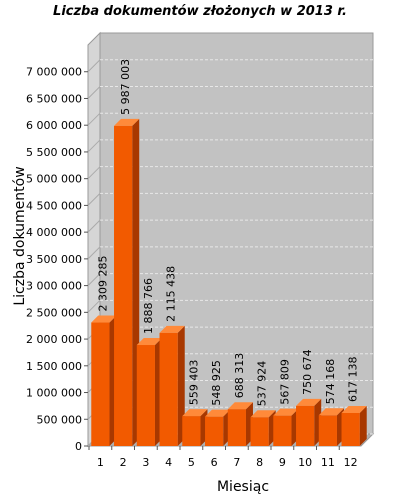  What do you see at coordinates (54, 98) in the screenshot?
I see `y-tick-label: 6 500 000` at bounding box center [54, 98].